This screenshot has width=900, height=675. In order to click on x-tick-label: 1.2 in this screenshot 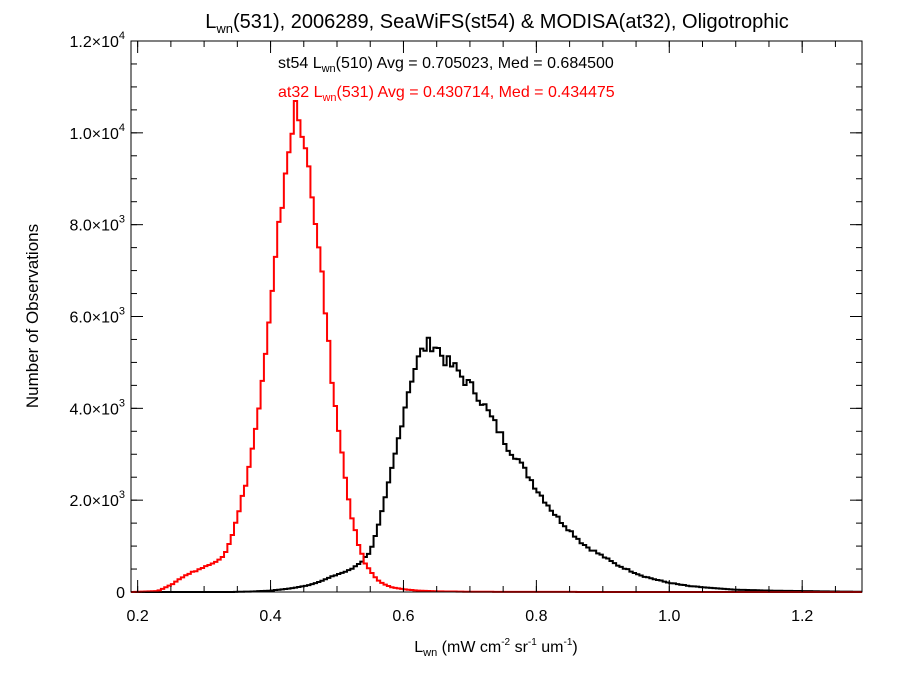, I will do `click(802, 616)`.